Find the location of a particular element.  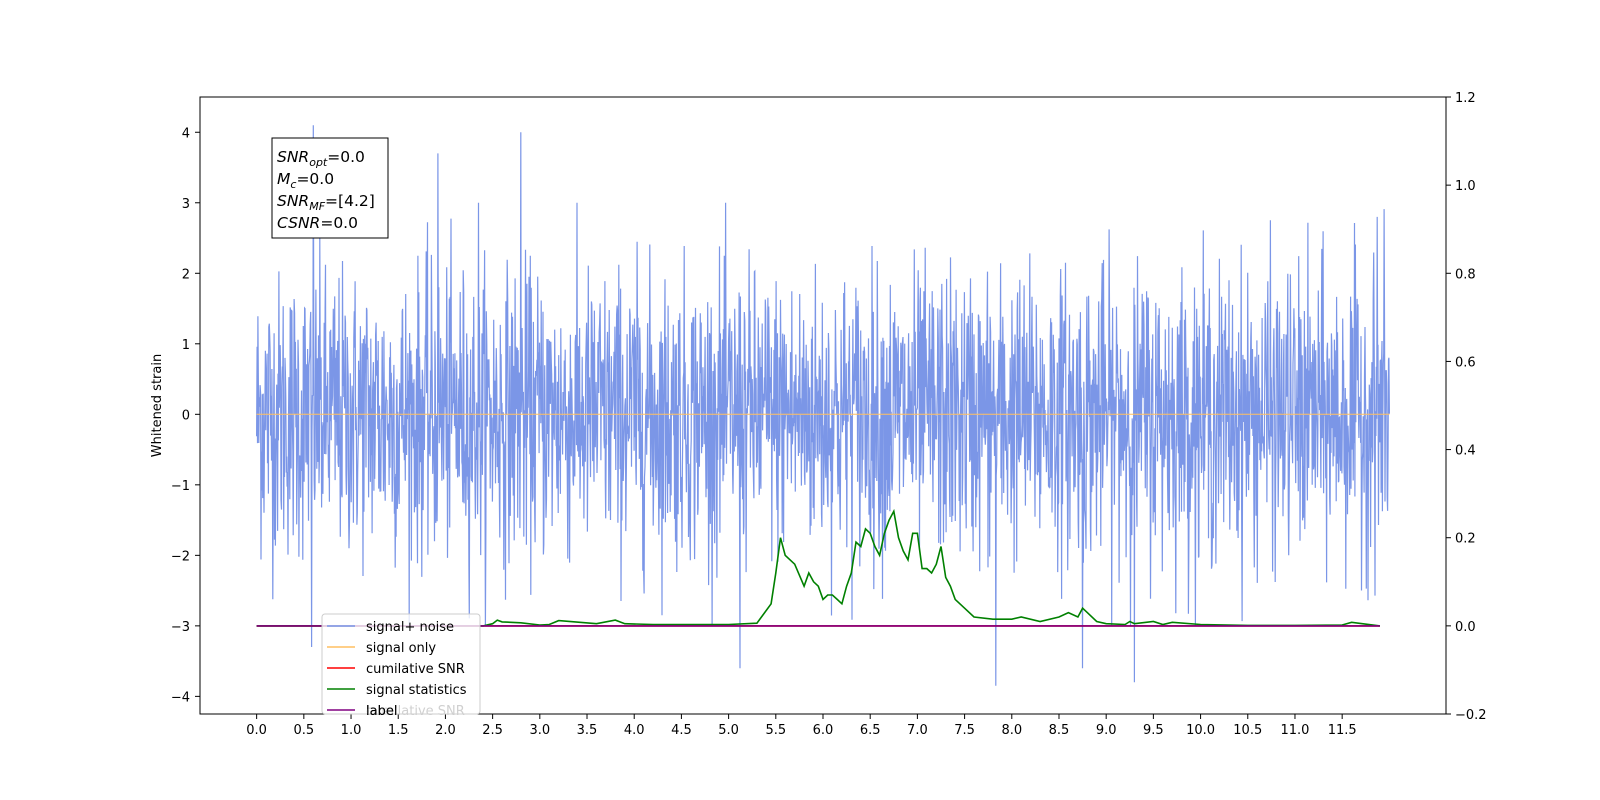

x-tick-label: 11.5 is located at coordinates (1342, 730).